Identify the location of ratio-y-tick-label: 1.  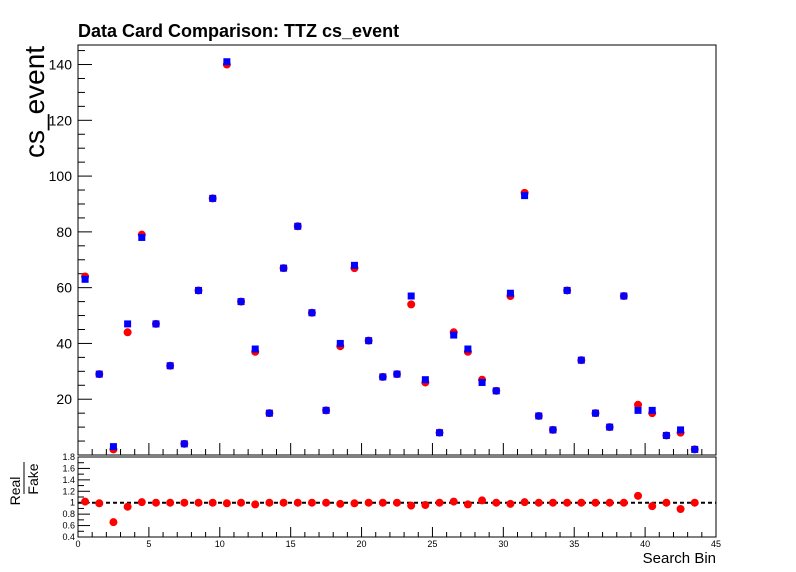
(72, 503).